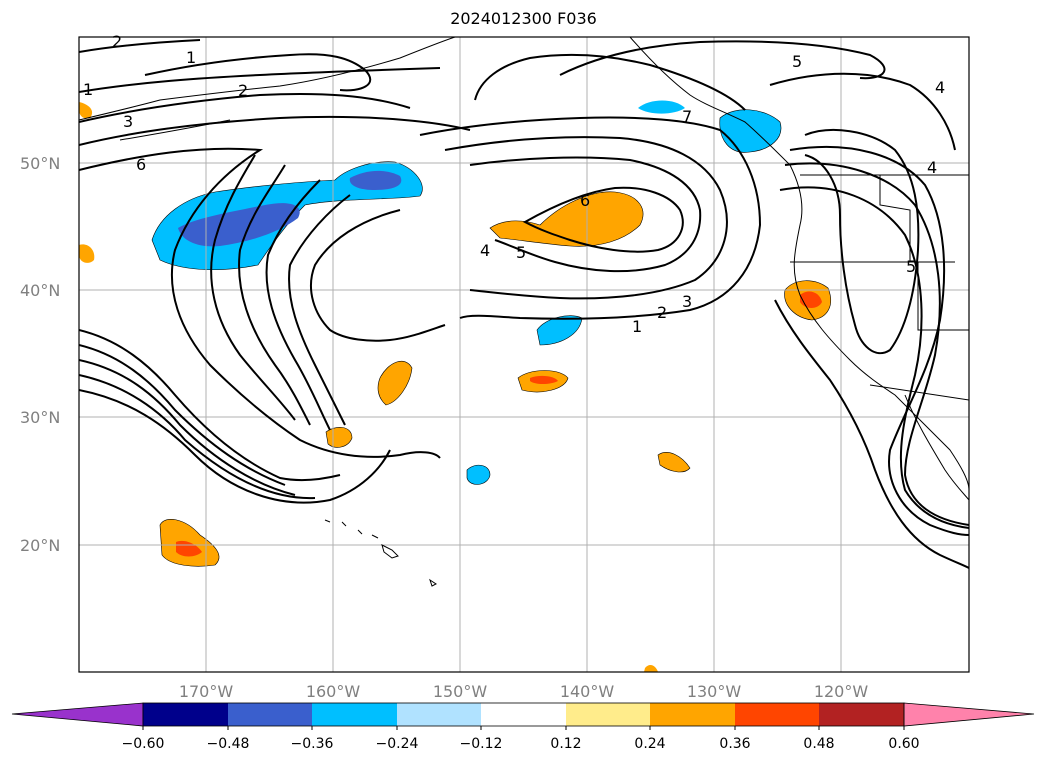  Describe the element at coordinates (228, 744) in the screenshot. I see `colorbar-tick-label: −0.48` at that location.